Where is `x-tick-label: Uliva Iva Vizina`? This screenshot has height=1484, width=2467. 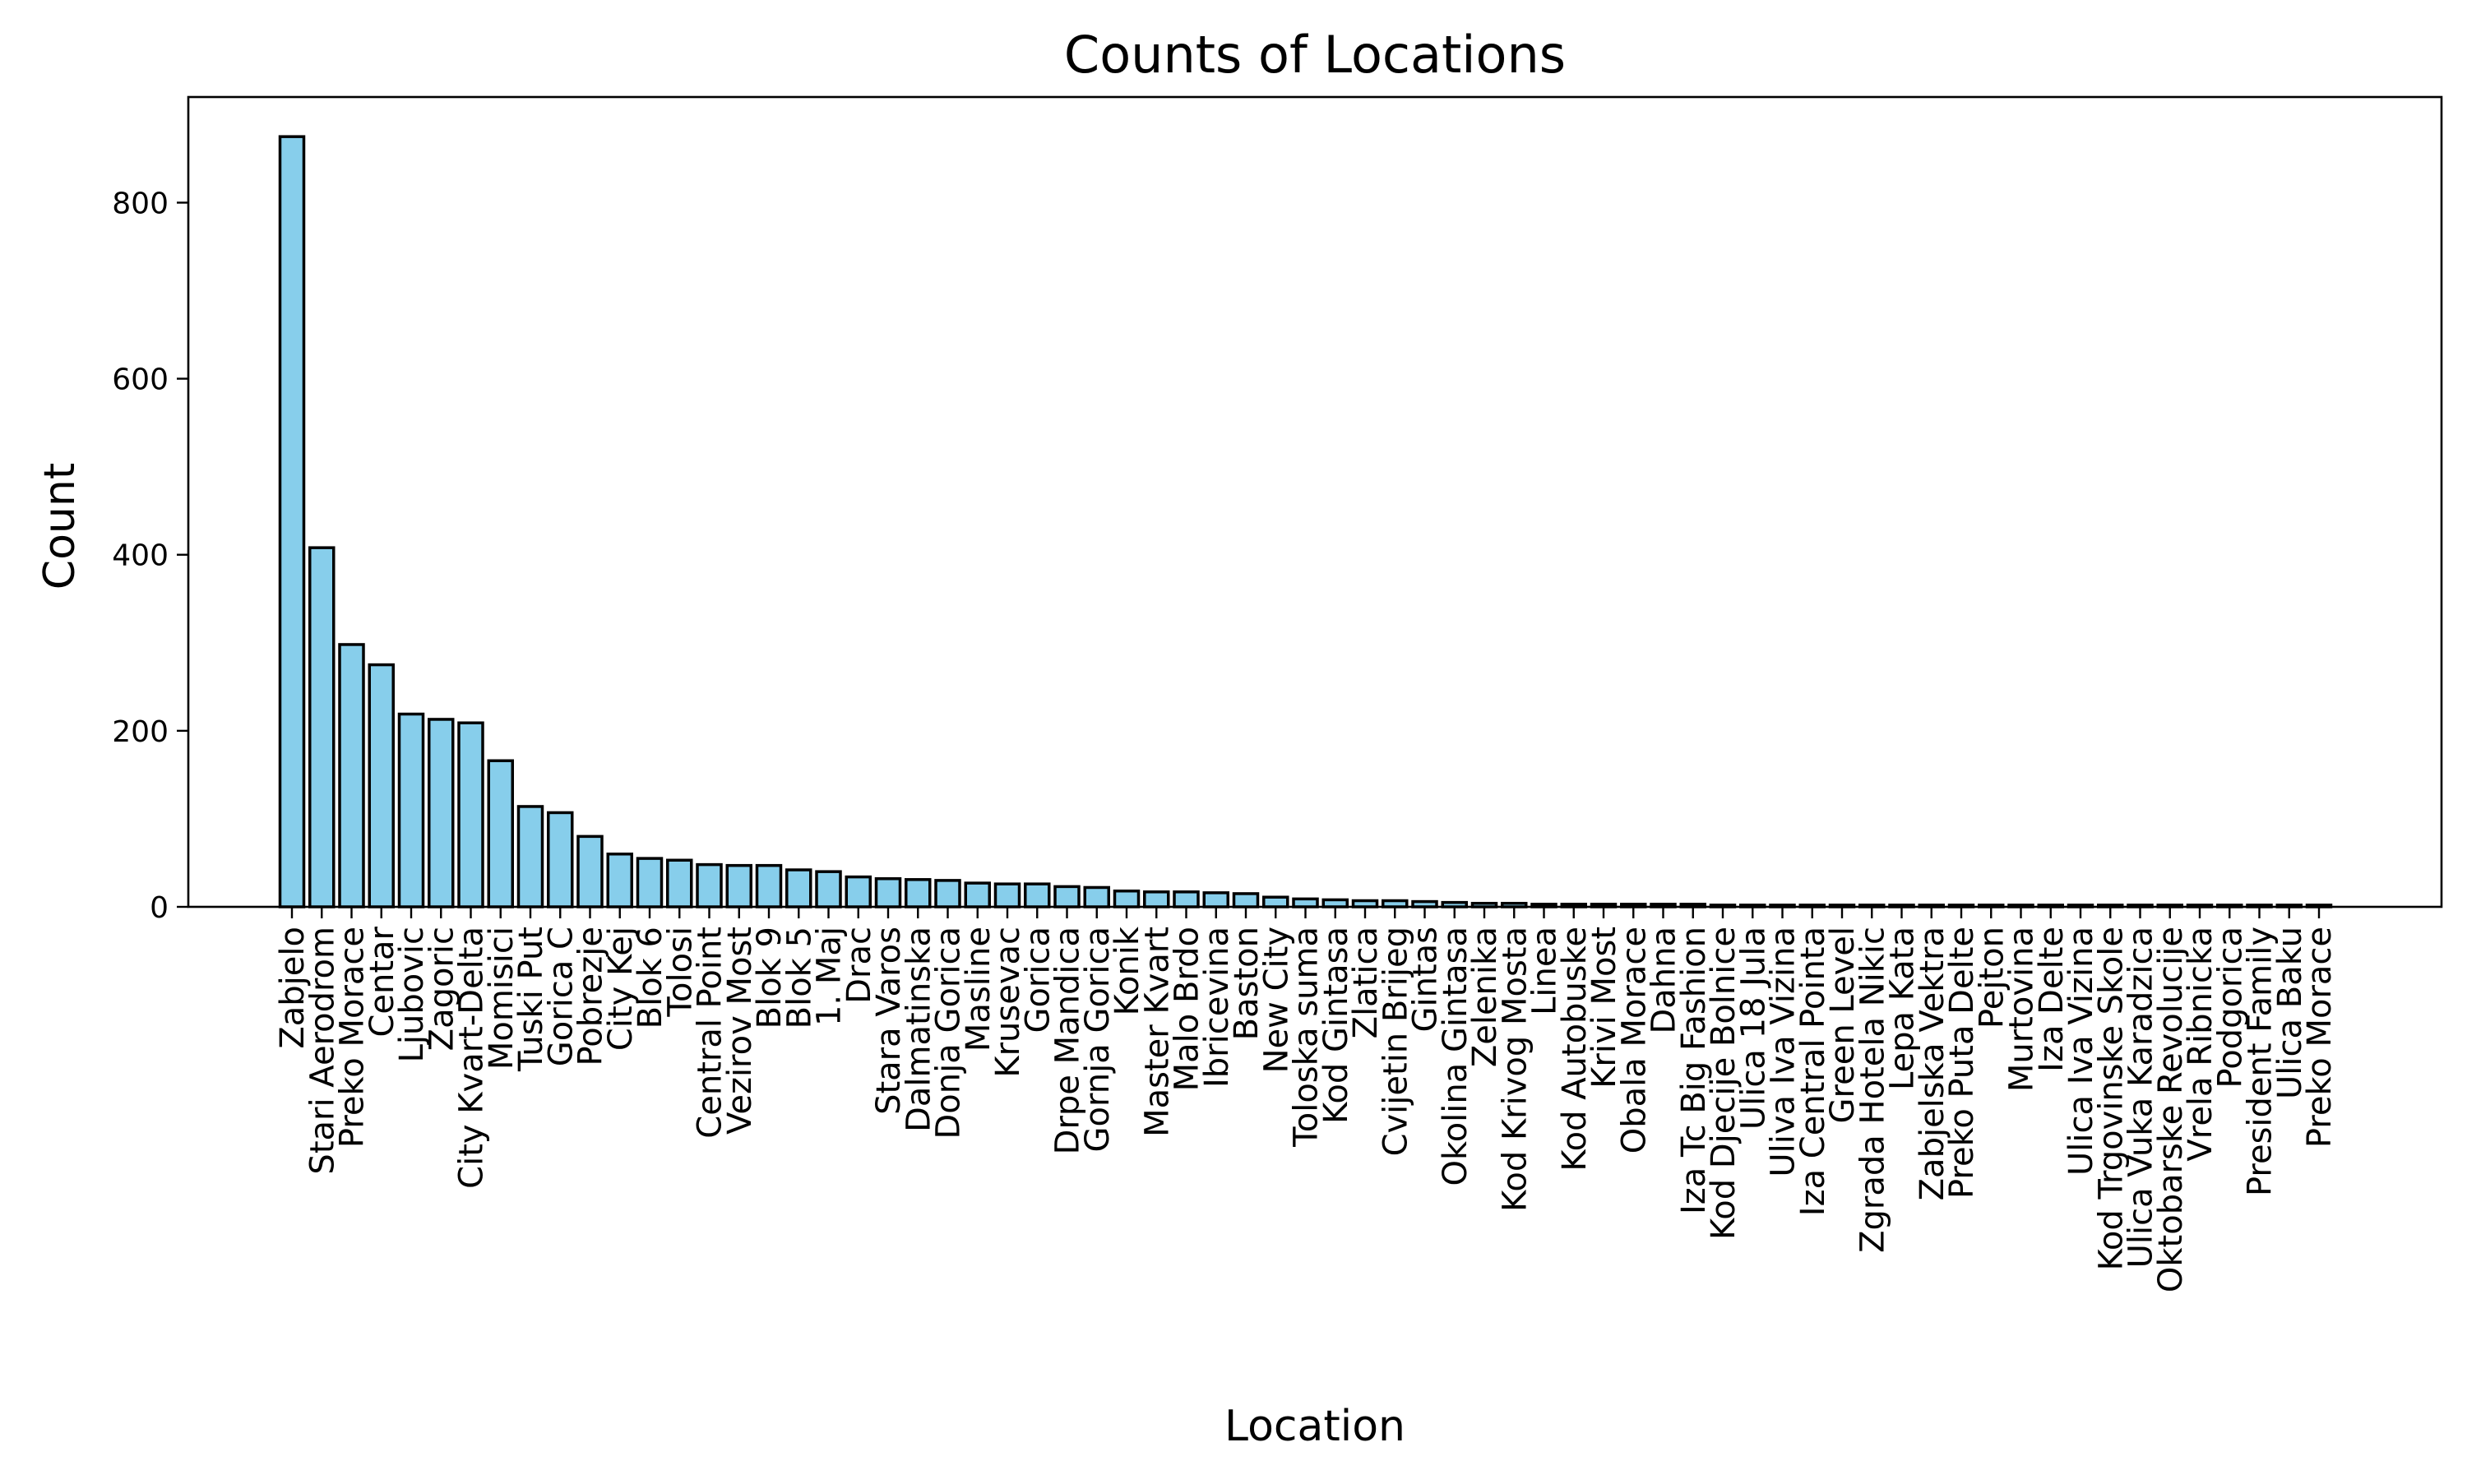 x-tick-label: Uliva Iva Vizina is located at coordinates (1784, 1052).